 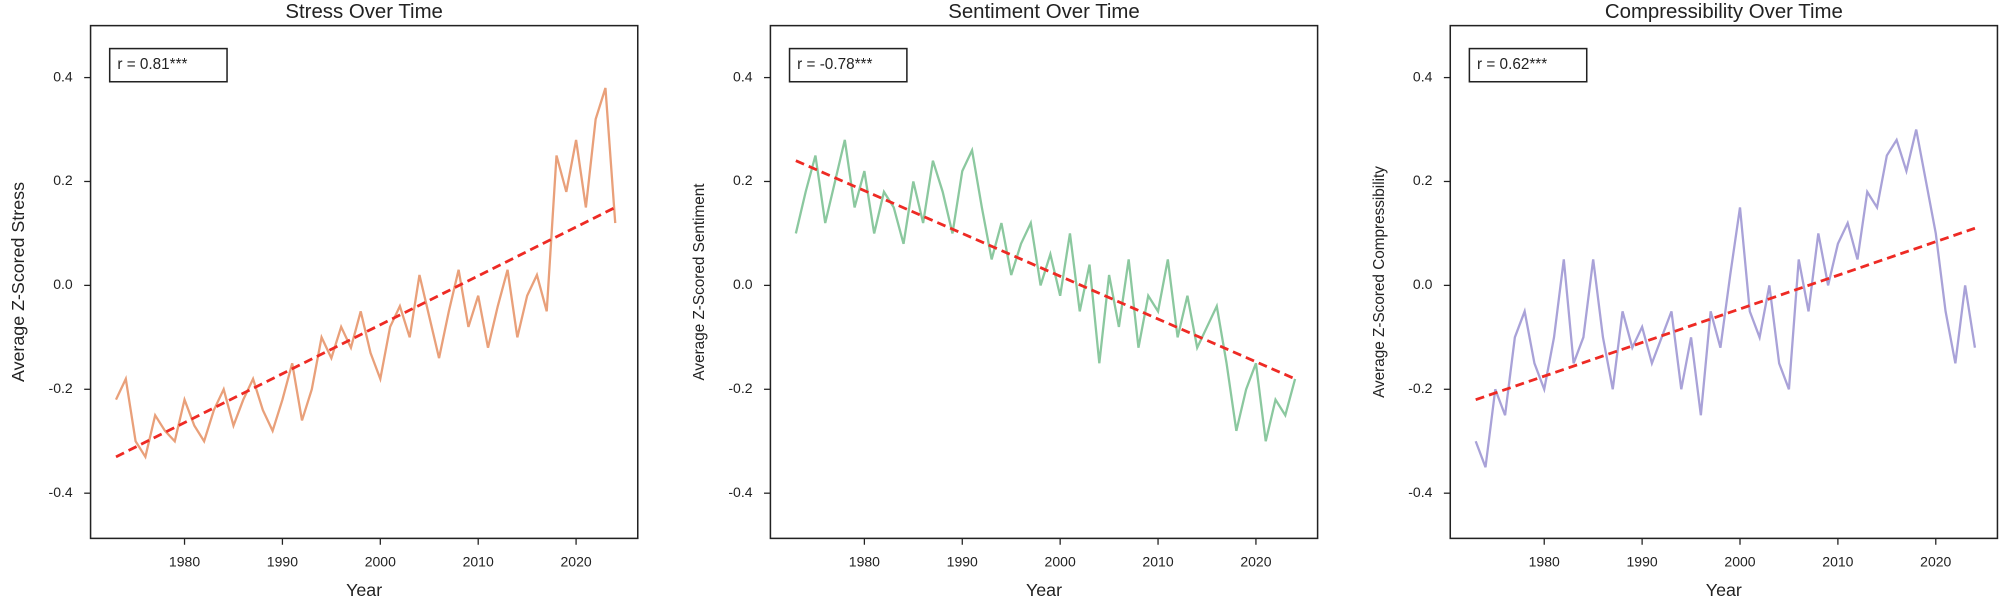 I want to click on annotation: r = 0.81***, so click(x=152, y=64).